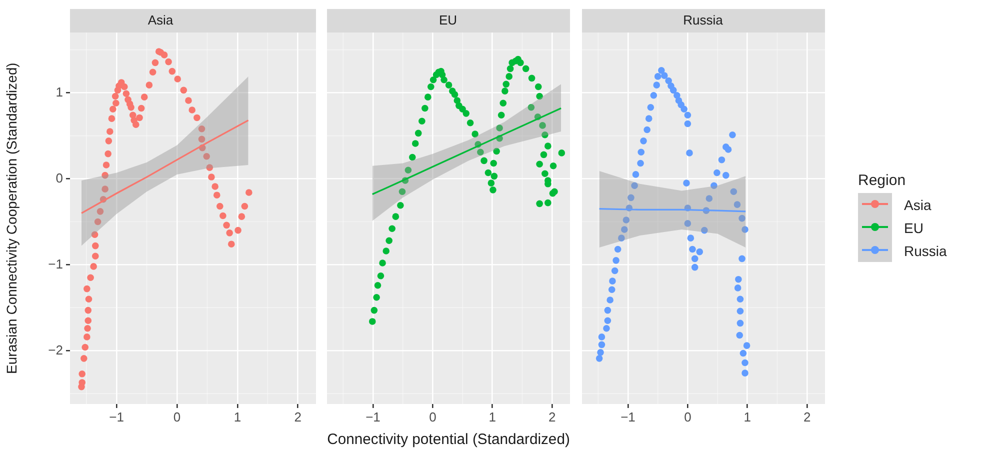 Image resolution: width=991 pixels, height=449 pixels. I want to click on chart-title: Asia, so click(161, 20).